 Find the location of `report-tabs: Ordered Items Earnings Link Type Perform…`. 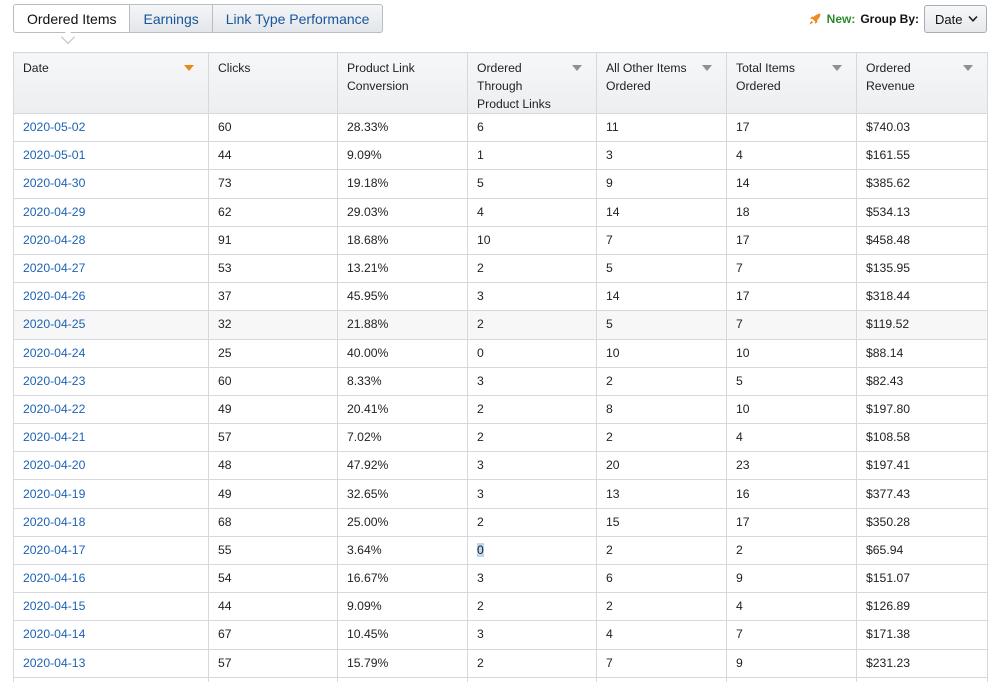

report-tabs: Ordered Items Earnings Link Type Perform… is located at coordinates (198, 18).